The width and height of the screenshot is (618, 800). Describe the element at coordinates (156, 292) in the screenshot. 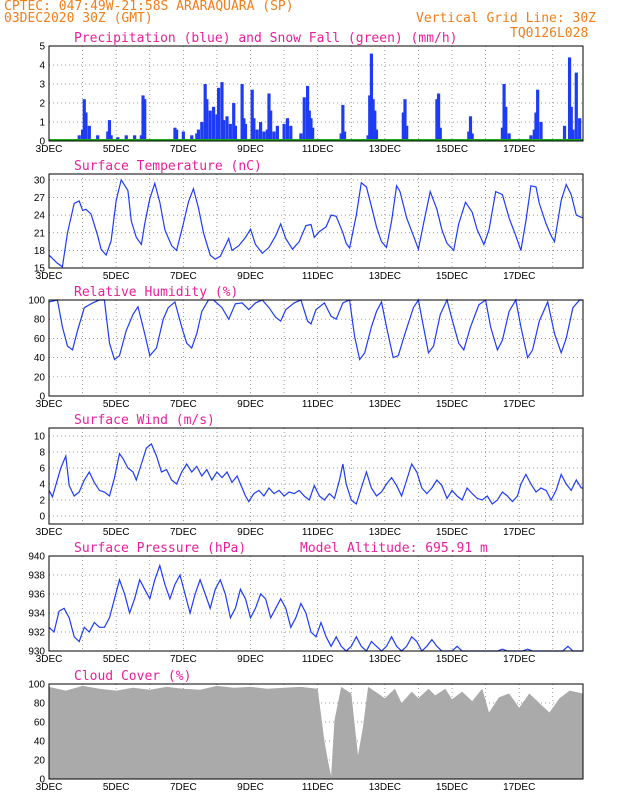

I see `humidity-title: Relative Humidity (%)` at that location.